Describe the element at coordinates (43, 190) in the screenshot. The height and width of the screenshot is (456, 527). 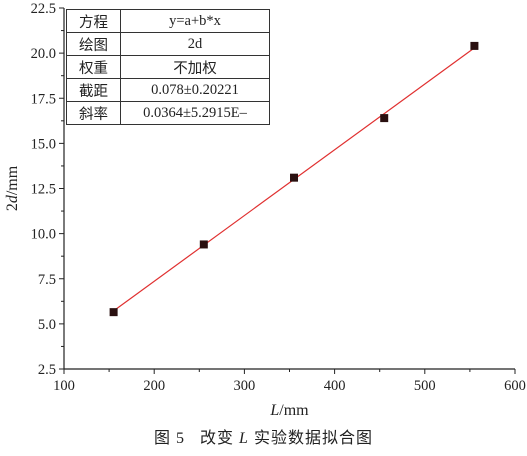
I see `y-tick-label: 12.5` at that location.